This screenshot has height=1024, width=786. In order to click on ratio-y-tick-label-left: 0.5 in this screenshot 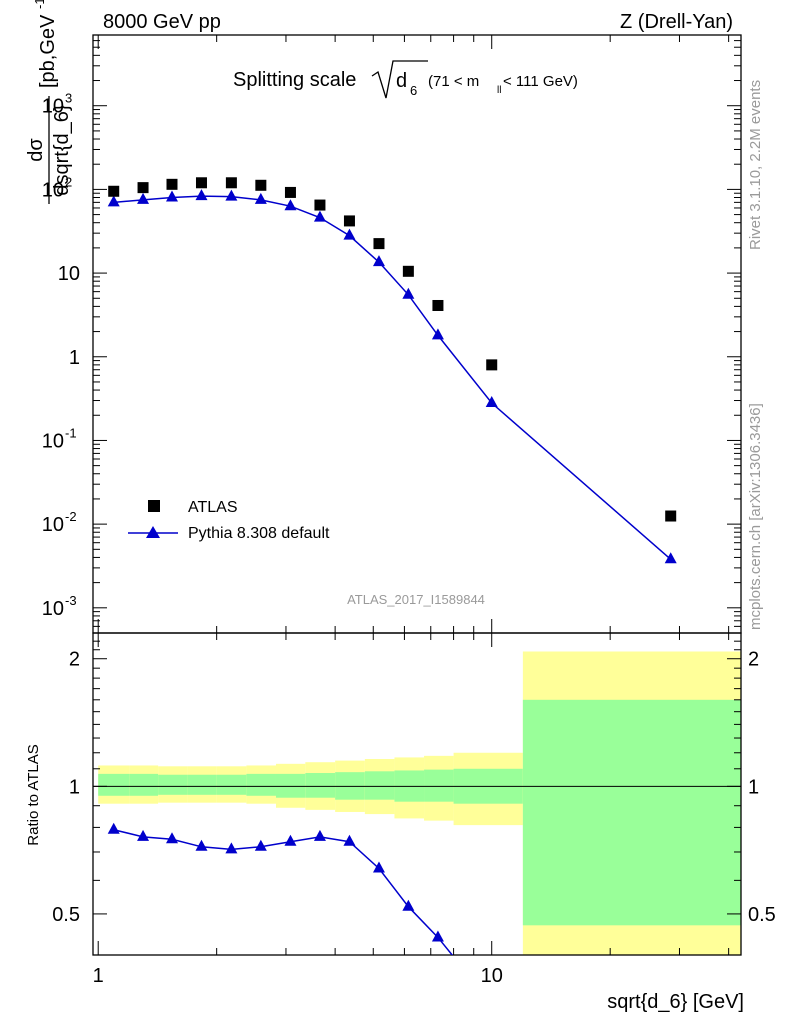, I will do `click(66, 915)`.